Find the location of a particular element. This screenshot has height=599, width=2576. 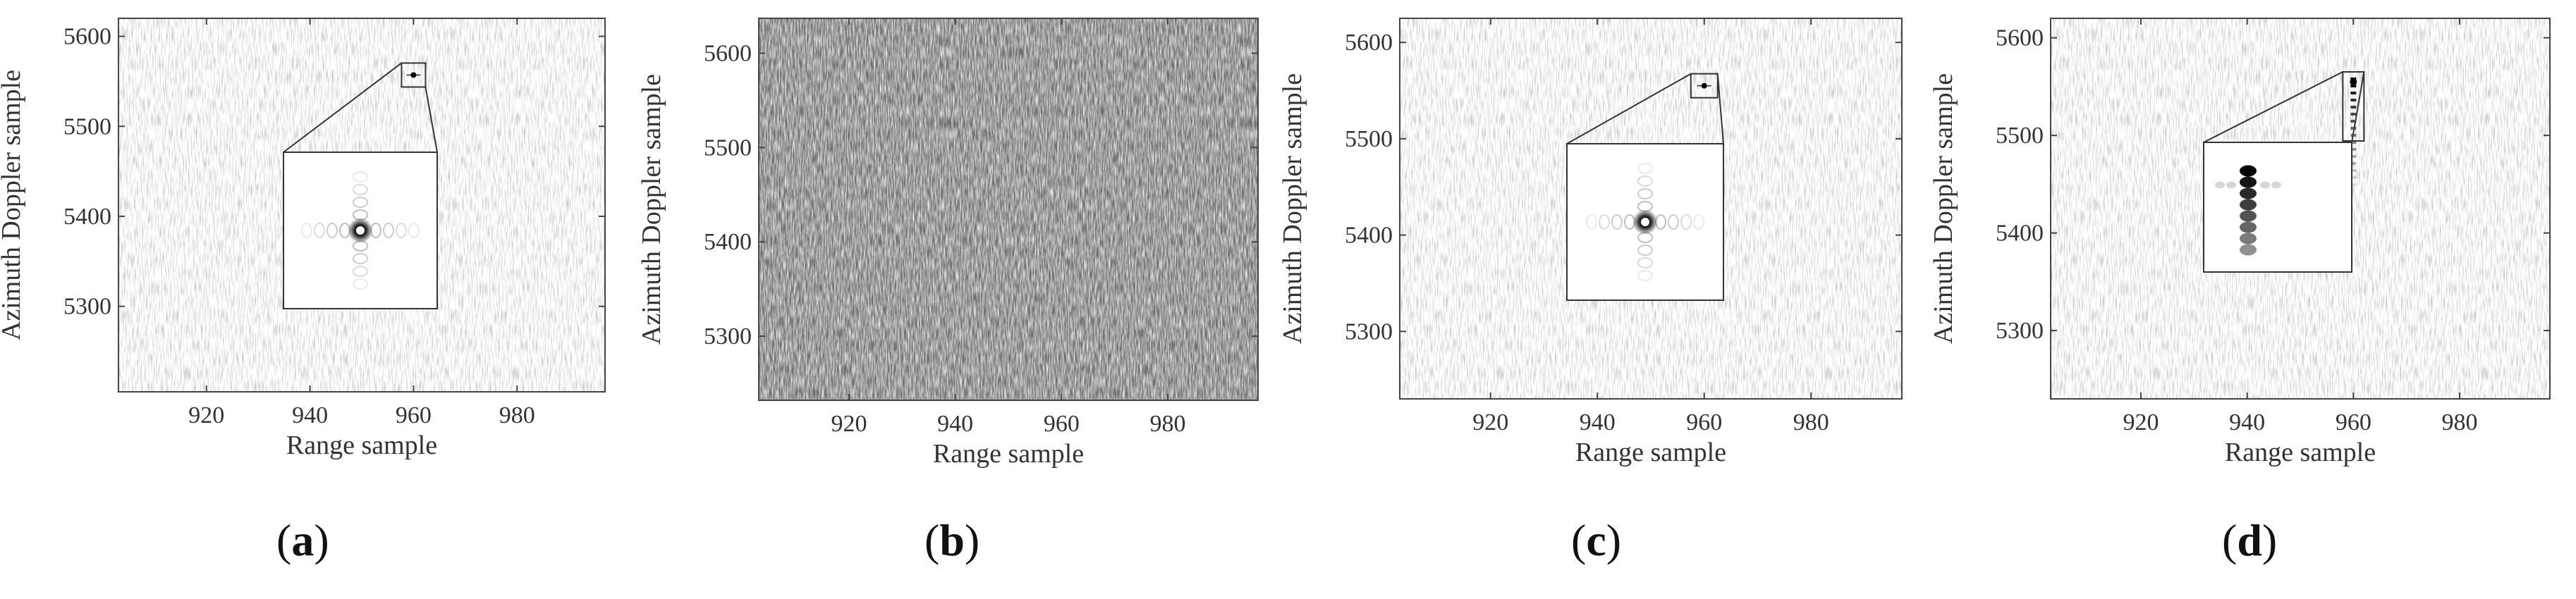

zoom-inset is located at coordinates (2278, 207).